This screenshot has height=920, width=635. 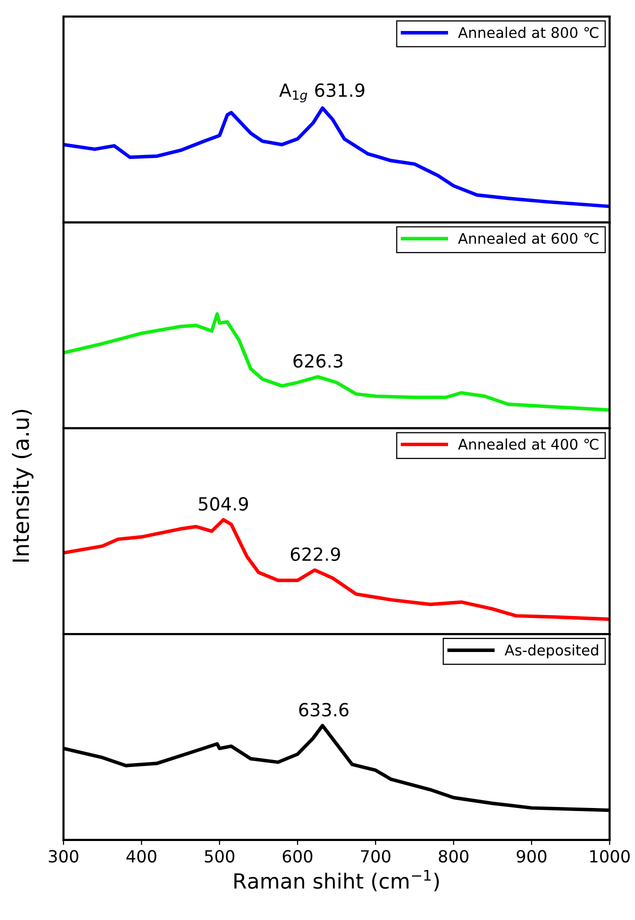 I want to click on x-tick-label: 800, so click(x=453, y=856).